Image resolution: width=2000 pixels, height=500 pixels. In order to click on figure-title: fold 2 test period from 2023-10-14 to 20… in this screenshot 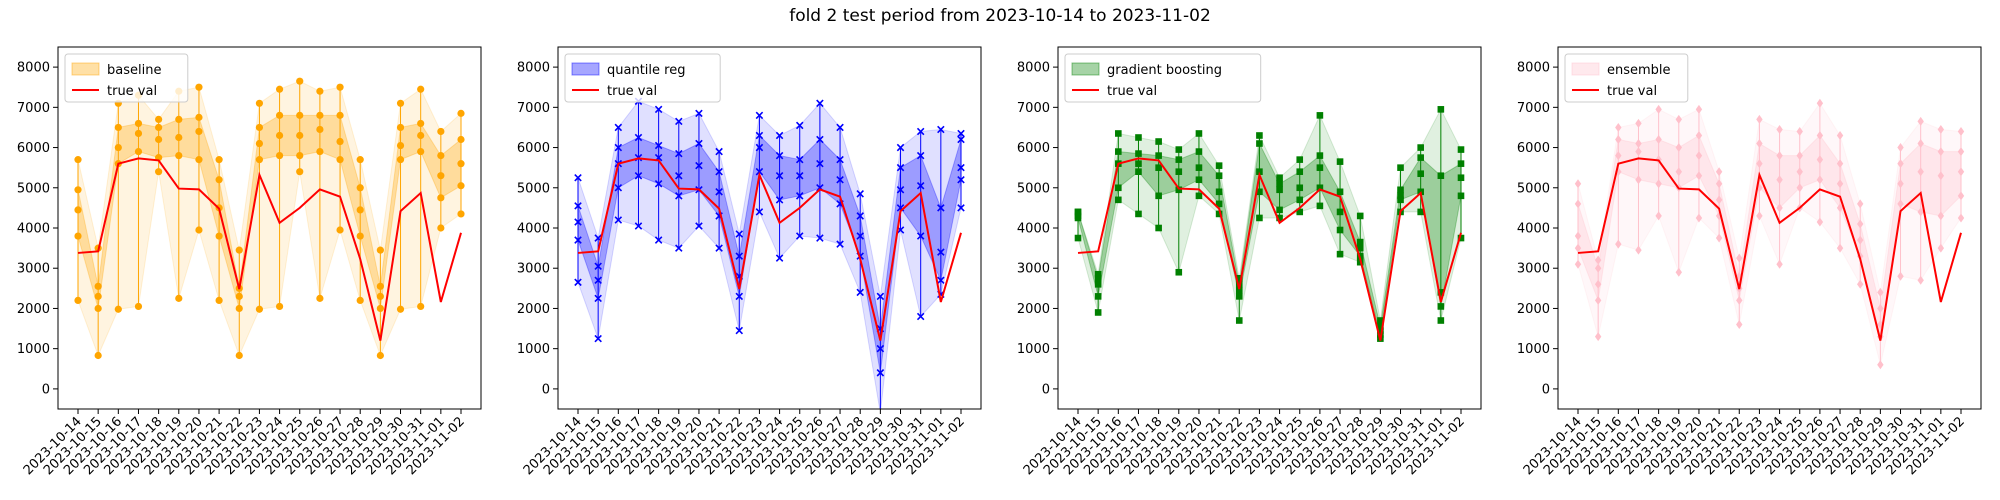, I will do `click(1000, 16)`.